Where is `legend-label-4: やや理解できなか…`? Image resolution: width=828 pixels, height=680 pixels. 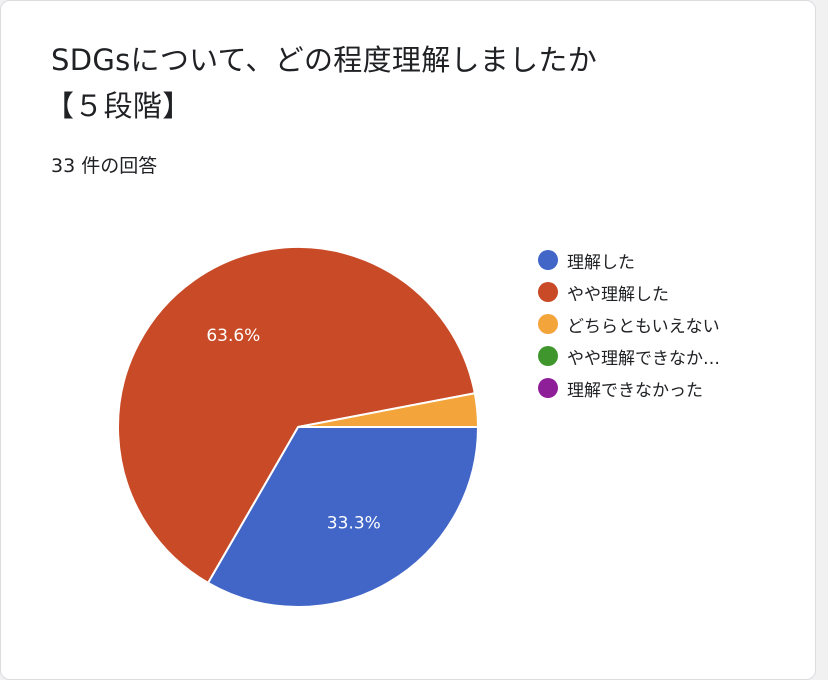 legend-label-4: やや理解できなか… is located at coordinates (643, 358).